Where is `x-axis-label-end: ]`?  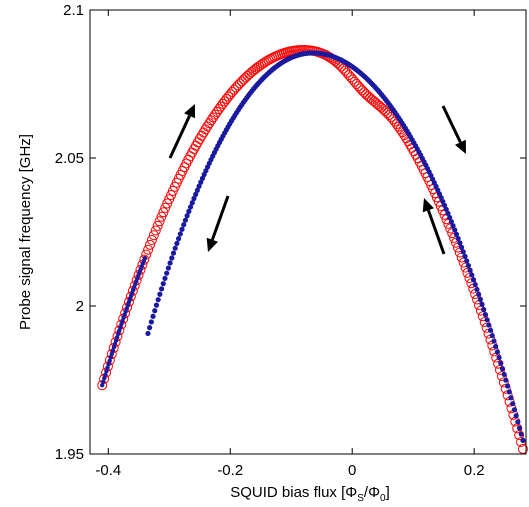 x-axis-label-end: ] is located at coordinates (388, 492).